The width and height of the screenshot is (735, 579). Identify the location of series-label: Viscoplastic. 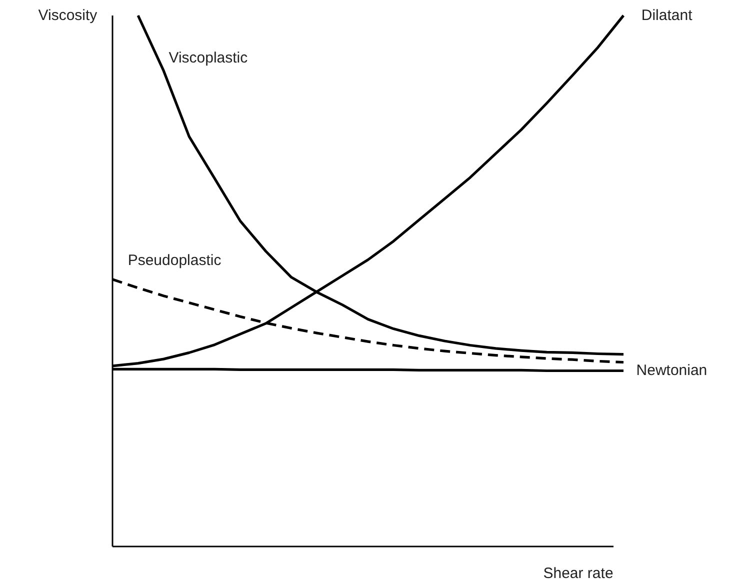
(208, 57).